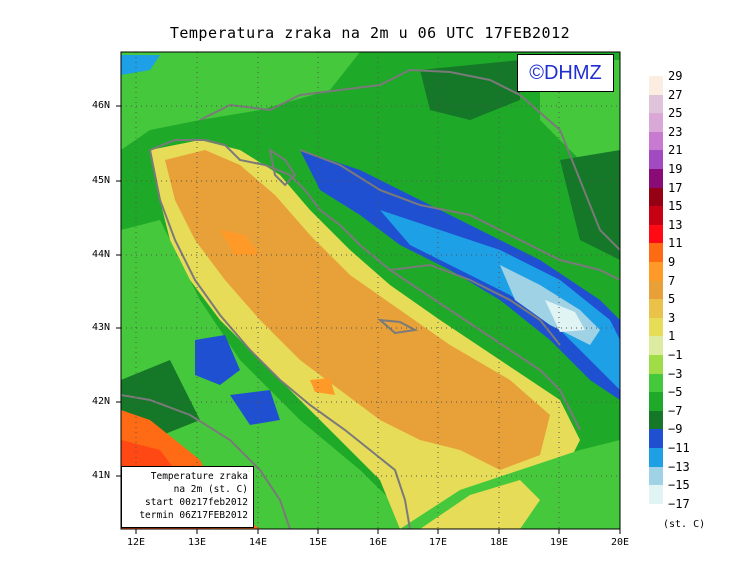 The width and height of the screenshot is (740, 582). What do you see at coordinates (675, 224) in the screenshot?
I see `legend-label: 13` at bounding box center [675, 224].